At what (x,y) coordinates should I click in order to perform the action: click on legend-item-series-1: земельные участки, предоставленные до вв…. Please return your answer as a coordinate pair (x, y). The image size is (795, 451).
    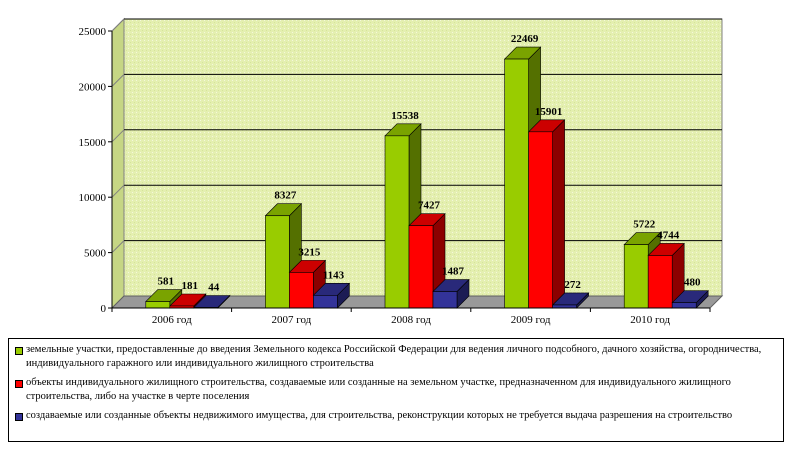
    Looking at the image, I should click on (396, 357).